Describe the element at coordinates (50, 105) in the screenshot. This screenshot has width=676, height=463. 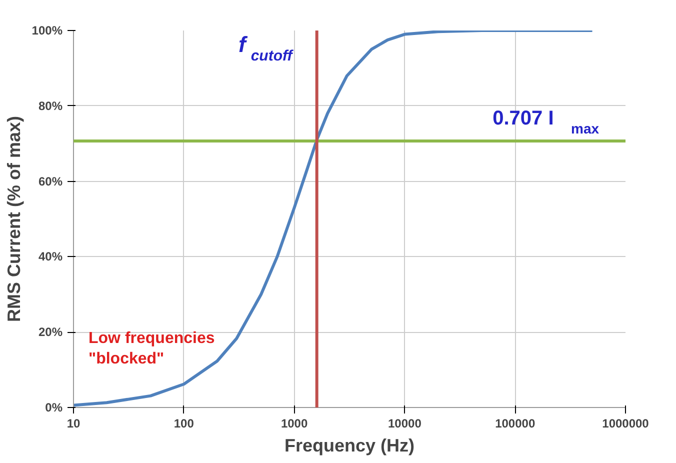
I see `y-tick-label: 80%` at that location.